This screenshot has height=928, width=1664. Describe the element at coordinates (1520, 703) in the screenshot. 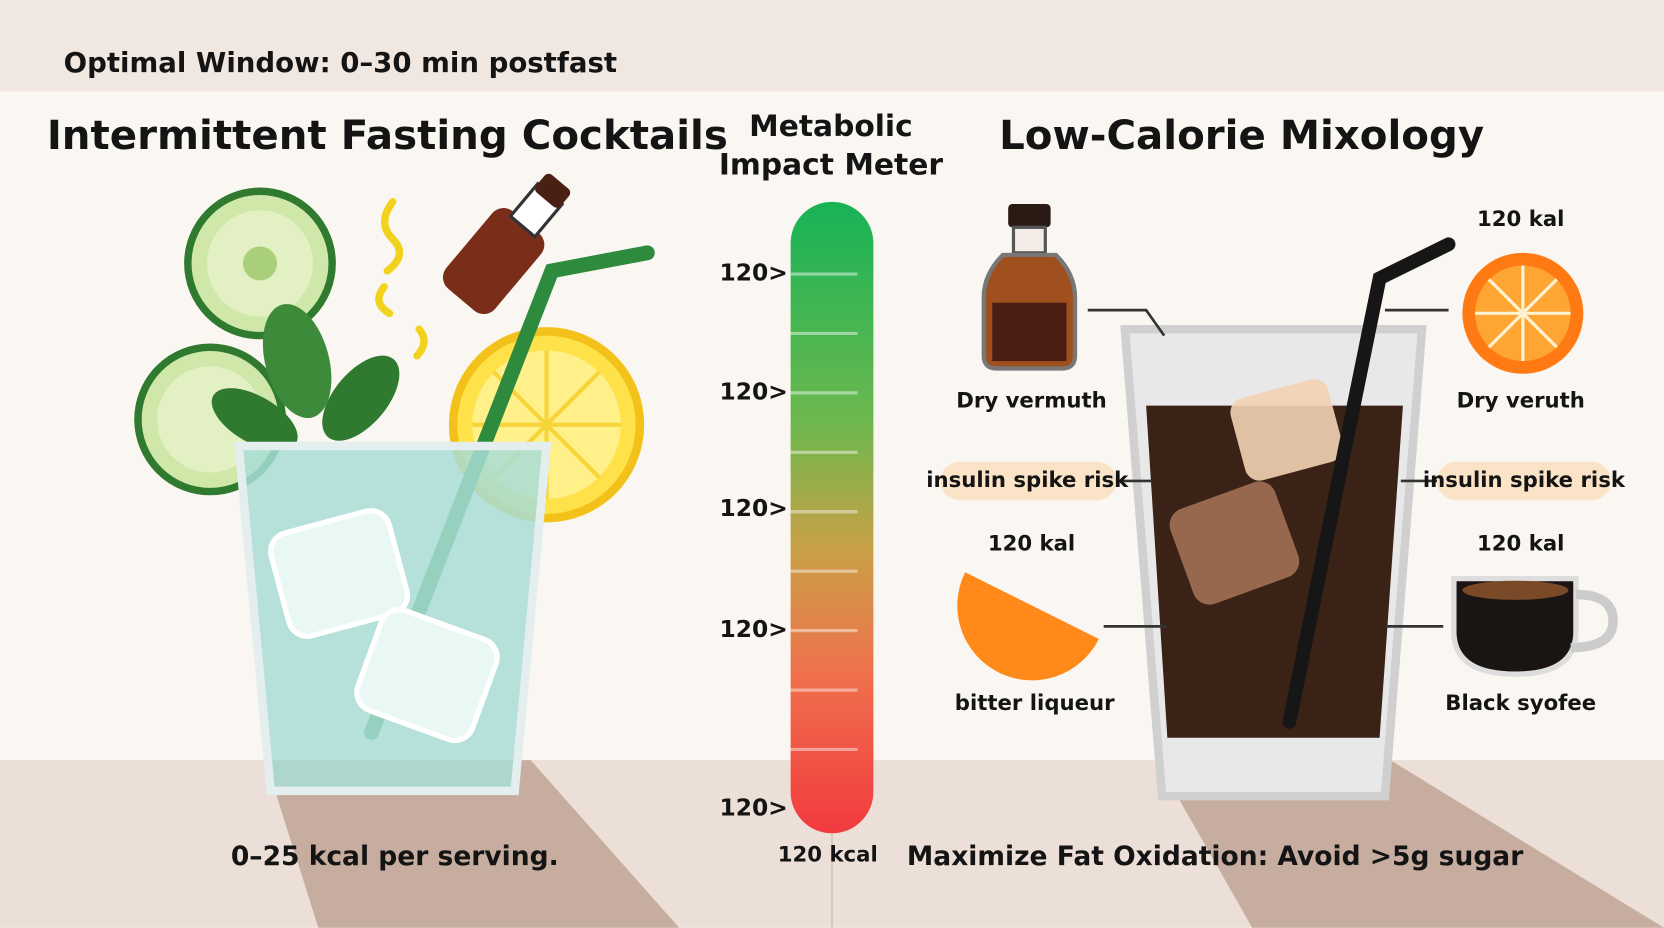

I see `ingredient-label: Black syofee` at that location.